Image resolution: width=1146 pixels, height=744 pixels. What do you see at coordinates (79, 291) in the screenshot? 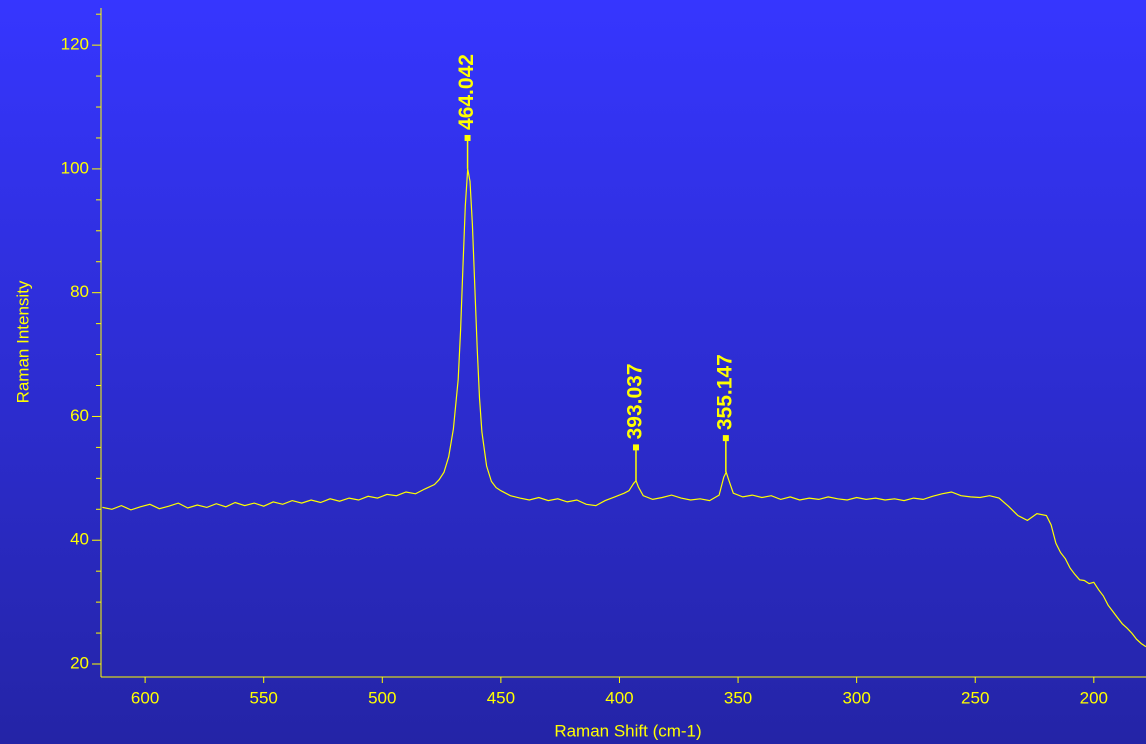
I see `y-tick-label: 80` at bounding box center [79, 291].